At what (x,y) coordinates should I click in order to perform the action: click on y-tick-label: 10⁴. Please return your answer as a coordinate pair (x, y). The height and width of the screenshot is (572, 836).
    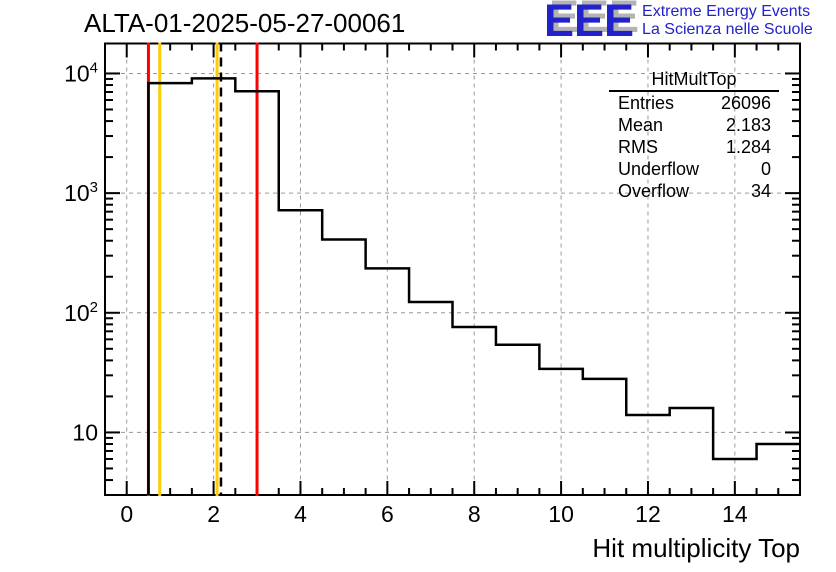
    Looking at the image, I should click on (81, 72).